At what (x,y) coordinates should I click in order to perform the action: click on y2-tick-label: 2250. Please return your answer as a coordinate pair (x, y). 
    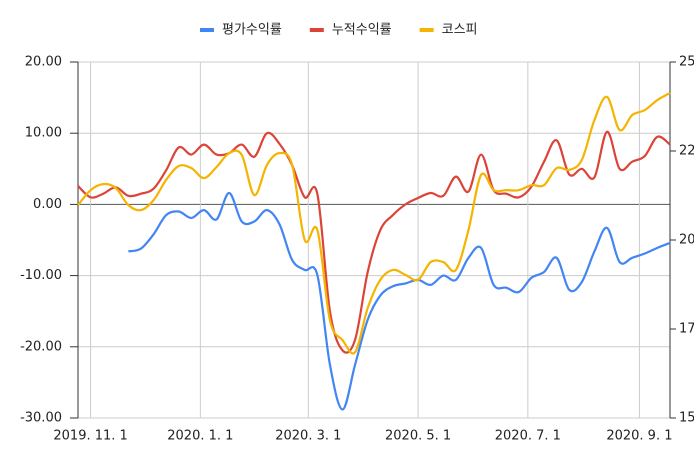
    Looking at the image, I should click on (686, 151).